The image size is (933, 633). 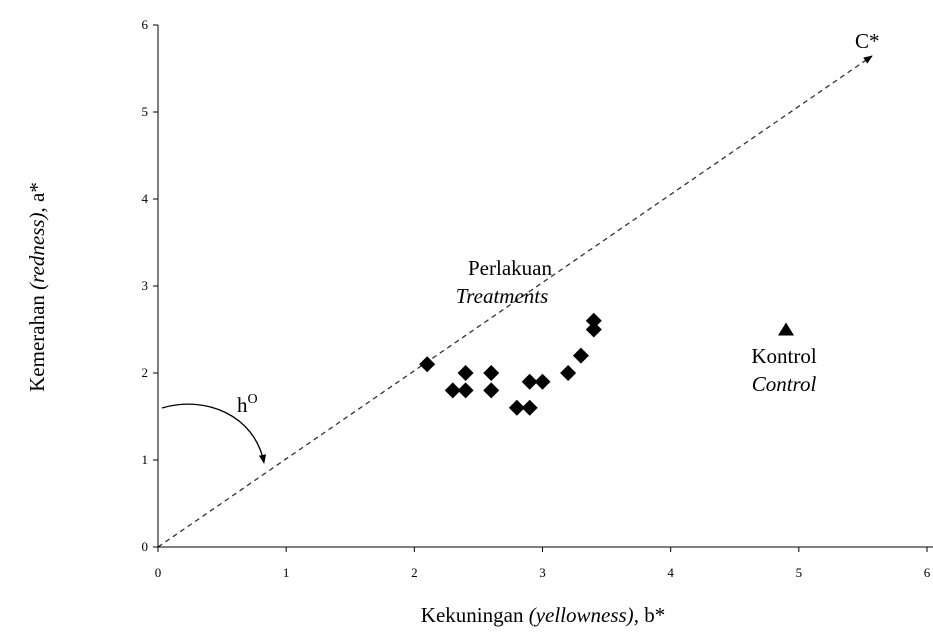 What do you see at coordinates (145, 285) in the screenshot?
I see `y-tick-label: 3` at bounding box center [145, 285].